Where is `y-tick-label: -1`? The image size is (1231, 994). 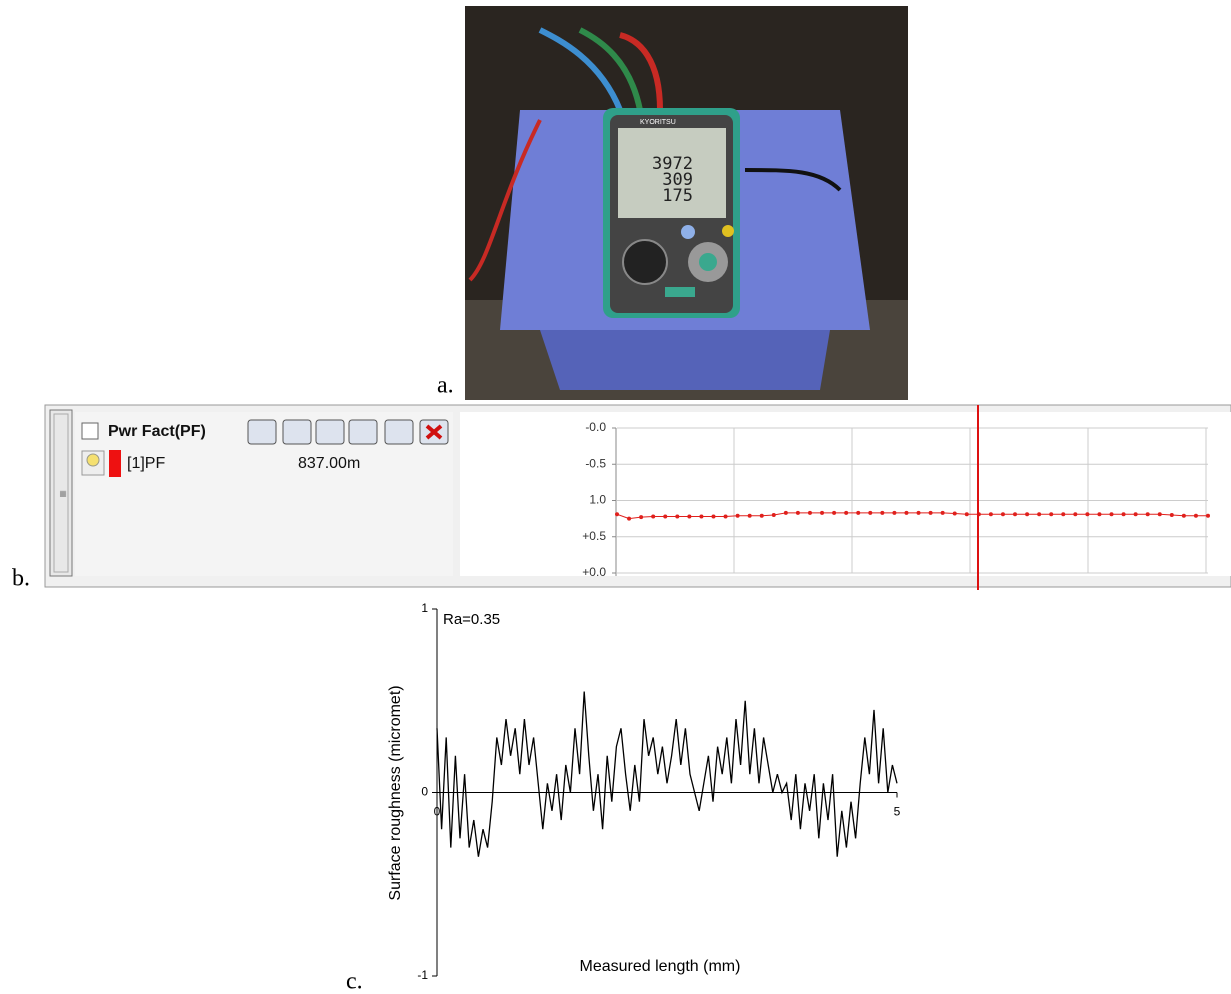 y-tick-label: -1 is located at coordinates (422, 975).